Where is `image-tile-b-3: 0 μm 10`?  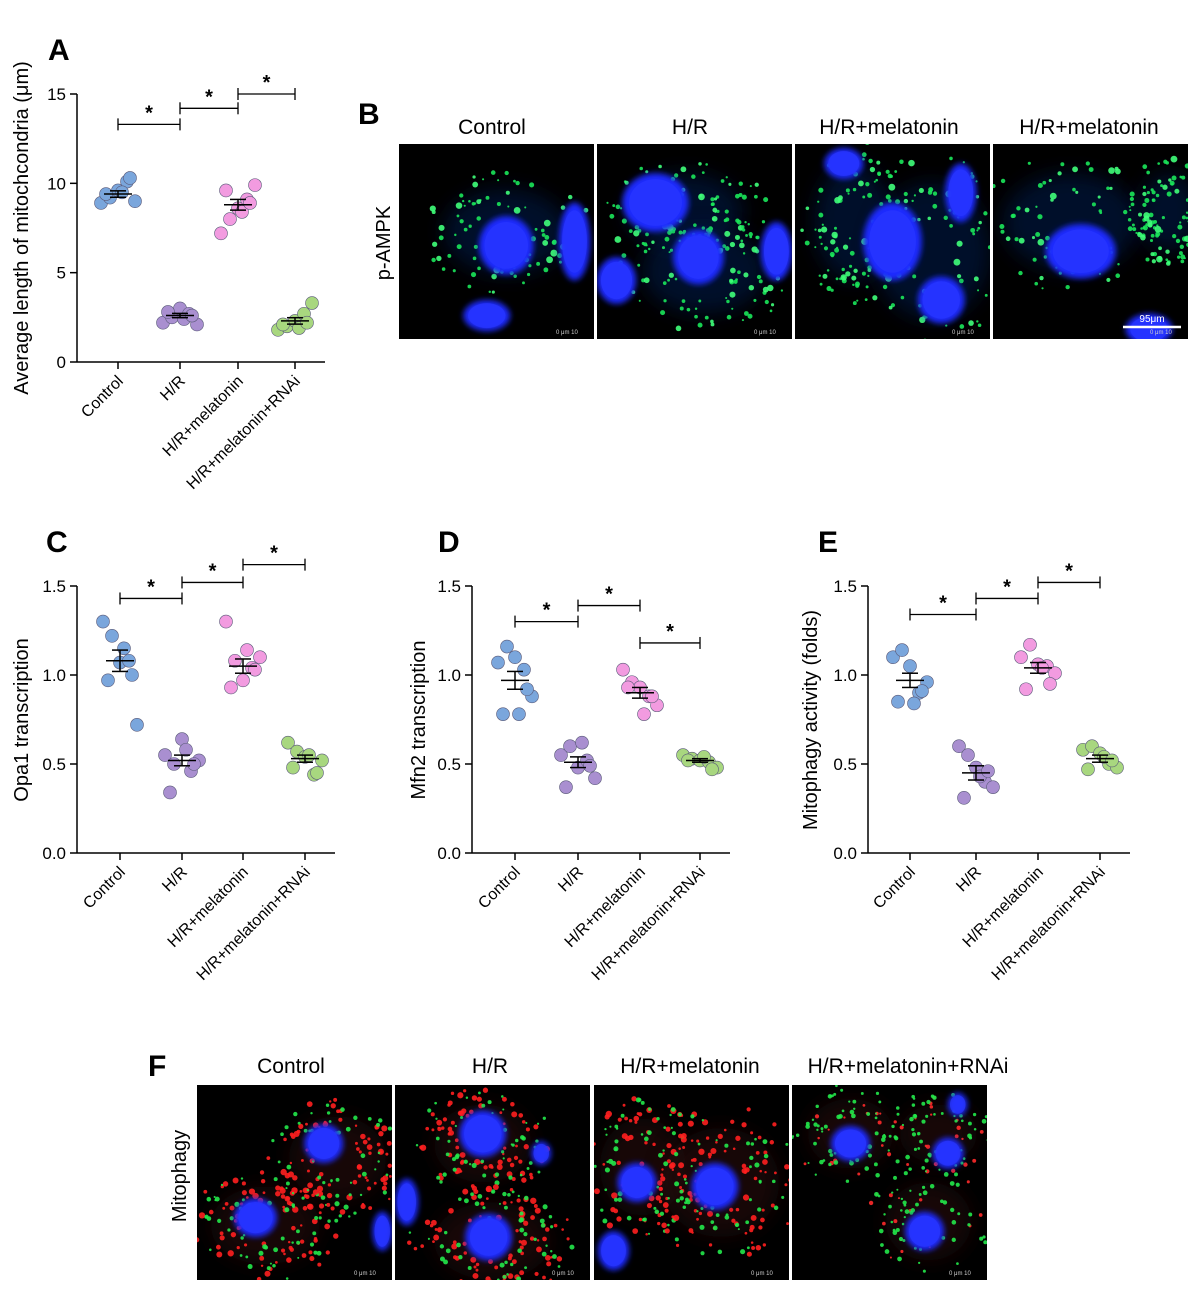 image-tile-b-3: 0 μm 10 is located at coordinates (892, 241).